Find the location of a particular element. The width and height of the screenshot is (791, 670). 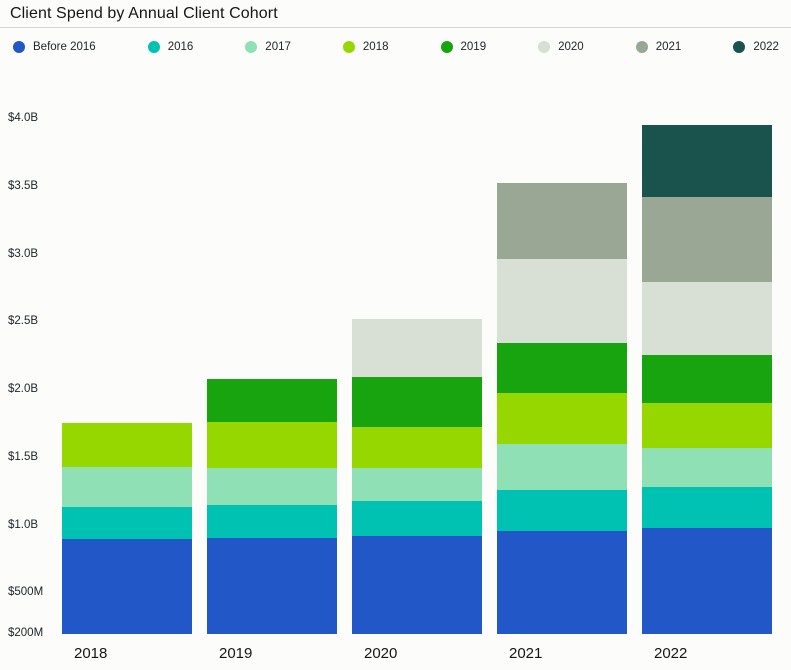

legend-label: 2017 is located at coordinates (278, 47).